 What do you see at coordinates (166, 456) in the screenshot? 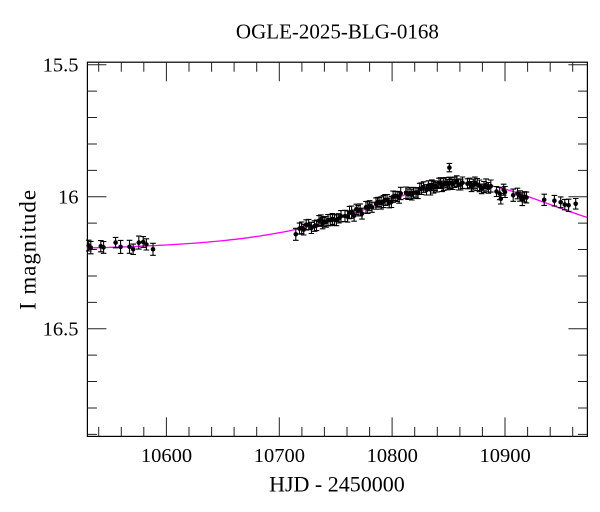
I see `svg-text: 10600` at bounding box center [166, 456].